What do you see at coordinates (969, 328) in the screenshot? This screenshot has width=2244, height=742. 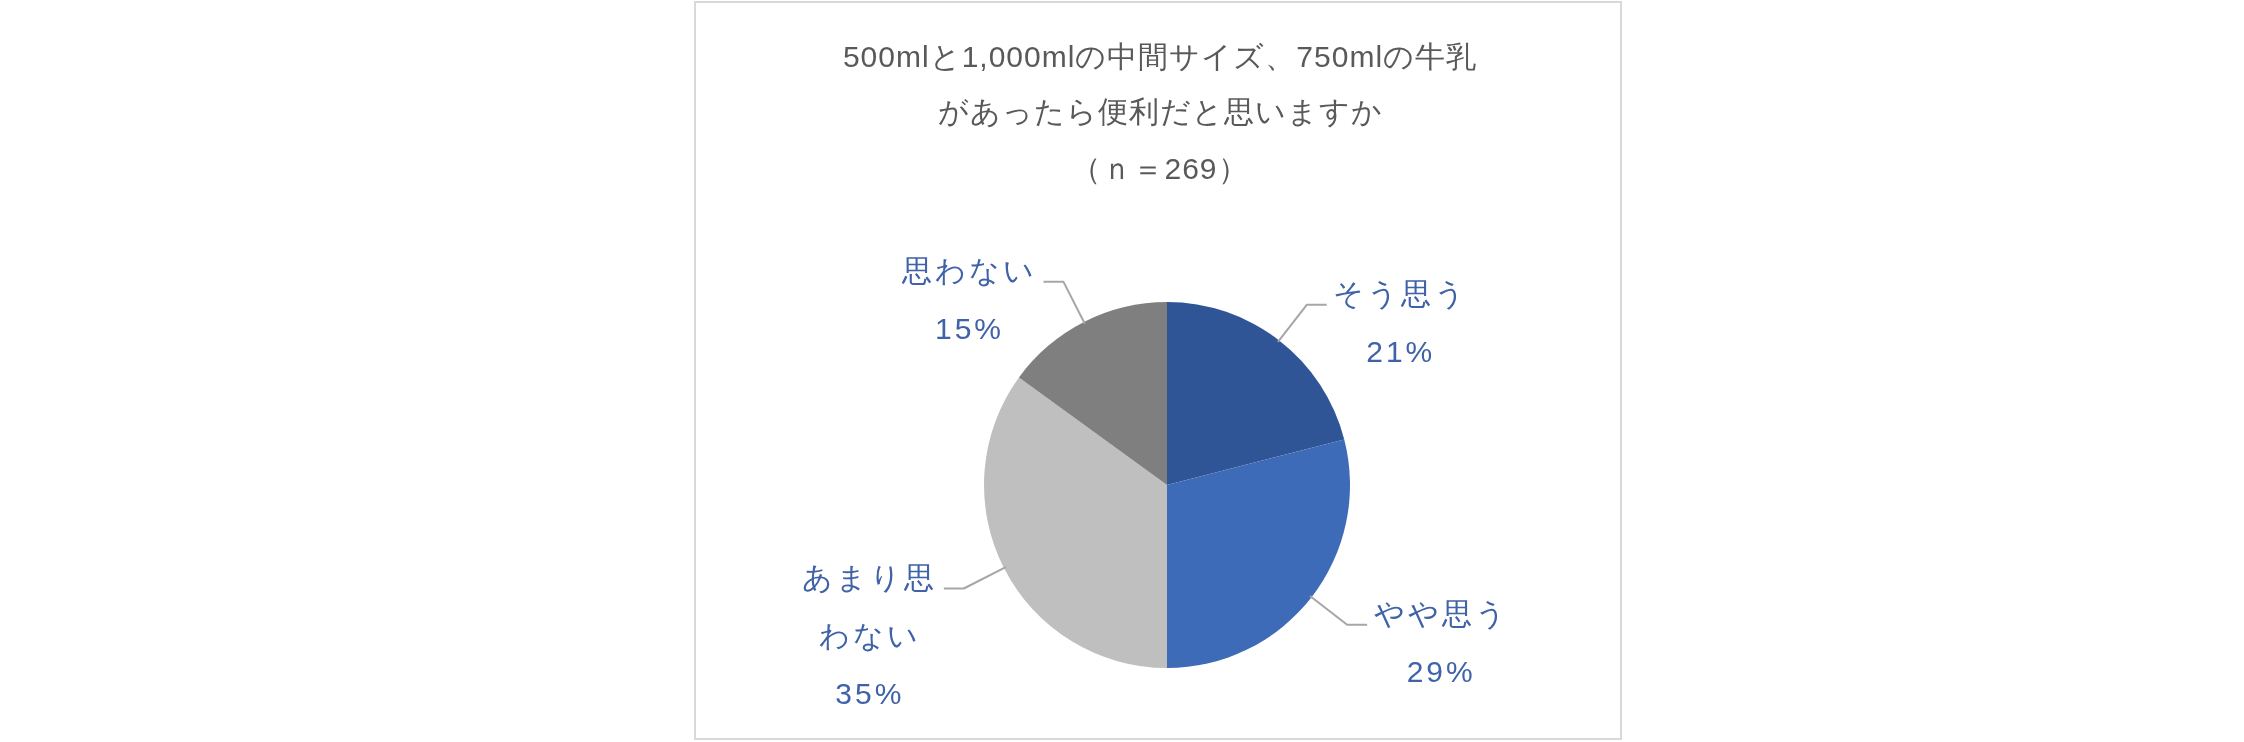 I see `data-label: 15%` at bounding box center [969, 328].